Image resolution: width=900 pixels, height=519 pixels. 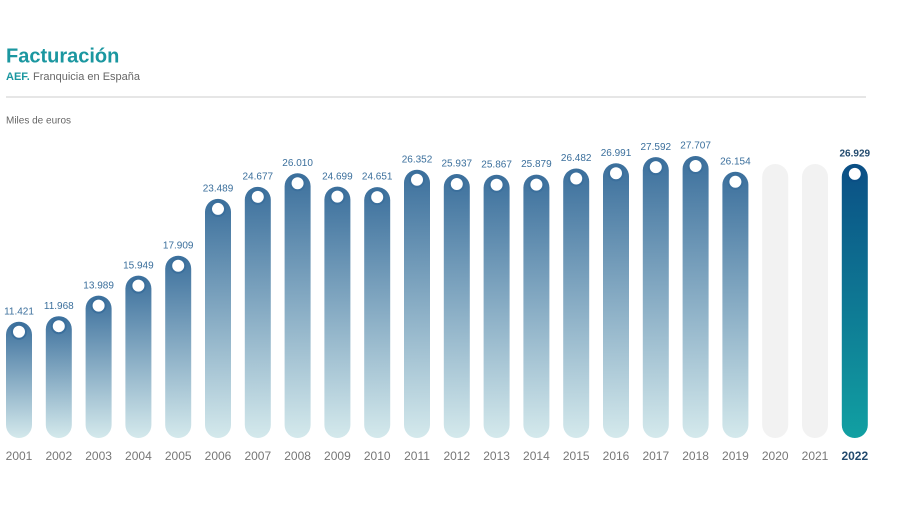 What do you see at coordinates (854, 456) in the screenshot?
I see `x-tick-label: 2022` at bounding box center [854, 456].